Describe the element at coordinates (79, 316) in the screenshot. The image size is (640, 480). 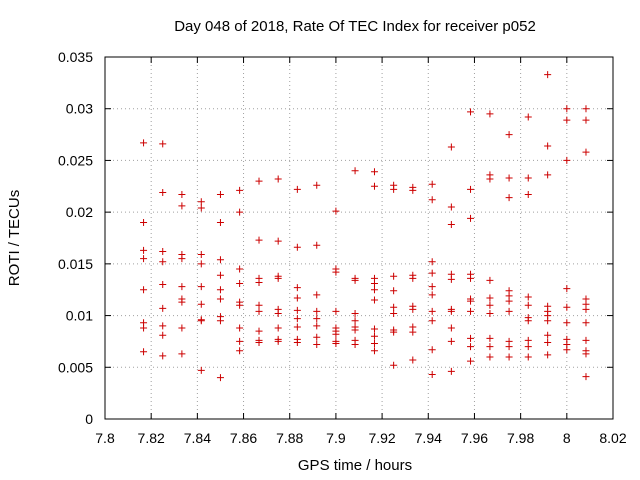
I see `y-tick-label: 0.01` at that location.